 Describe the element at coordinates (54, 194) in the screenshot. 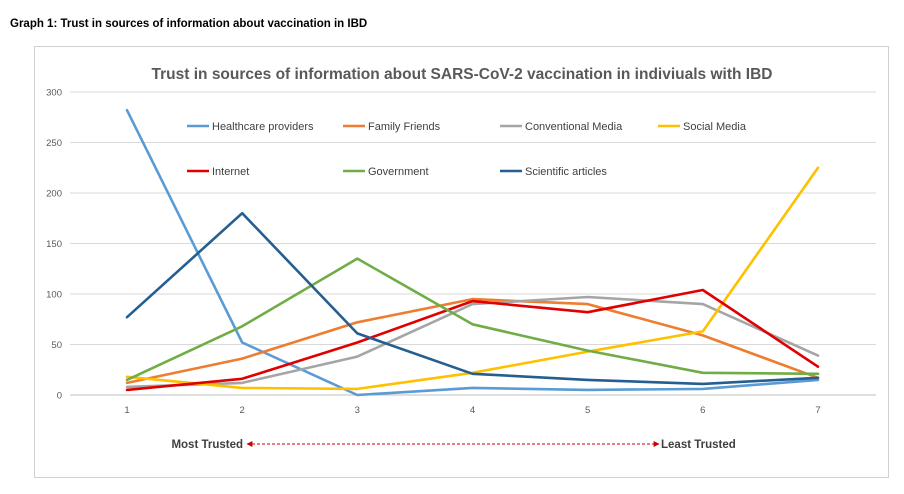

I see `y-tick-label: 200` at that location.